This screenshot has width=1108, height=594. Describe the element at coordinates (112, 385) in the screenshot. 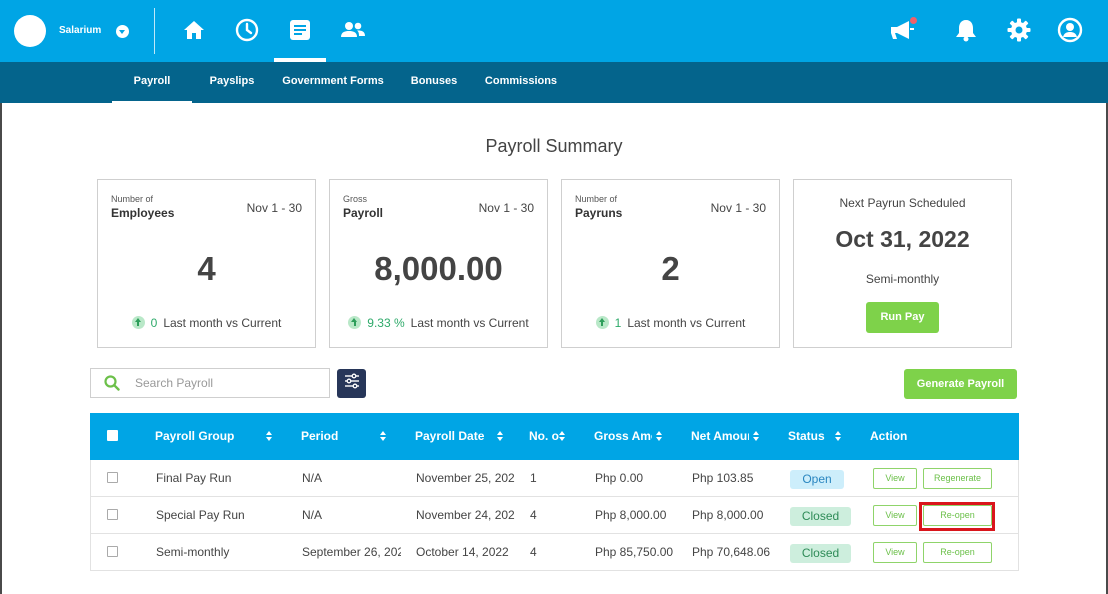

I see `search-icon` at that location.